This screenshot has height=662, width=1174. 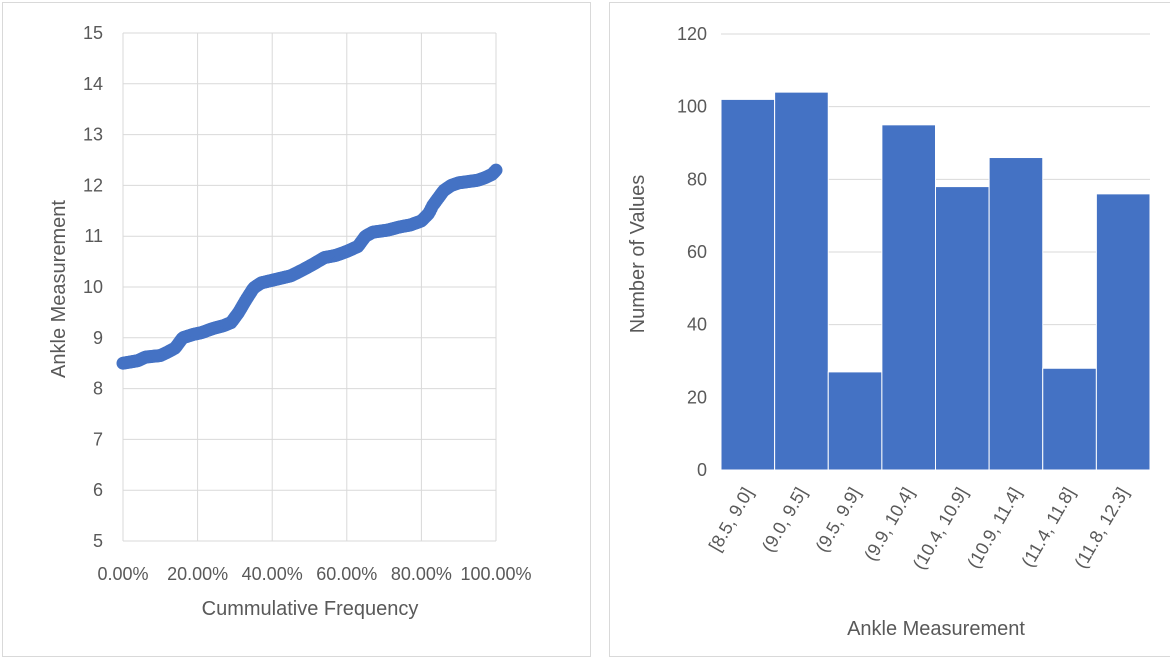 What do you see at coordinates (697, 252) in the screenshot?
I see `y-tick-label: 60` at bounding box center [697, 252].